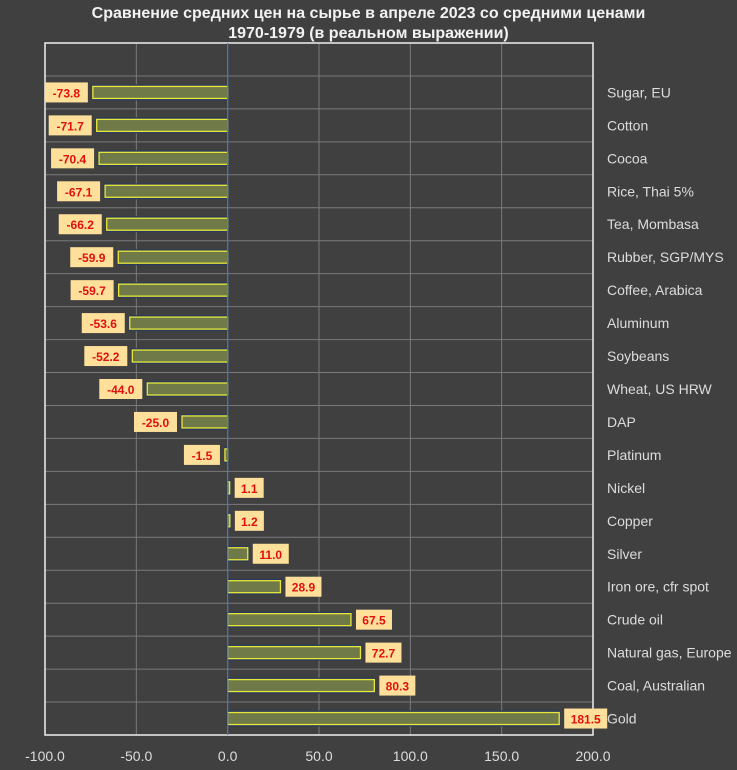 The width and height of the screenshot is (737, 770). I want to click on x-tick-label: -50.0, so click(136, 756).